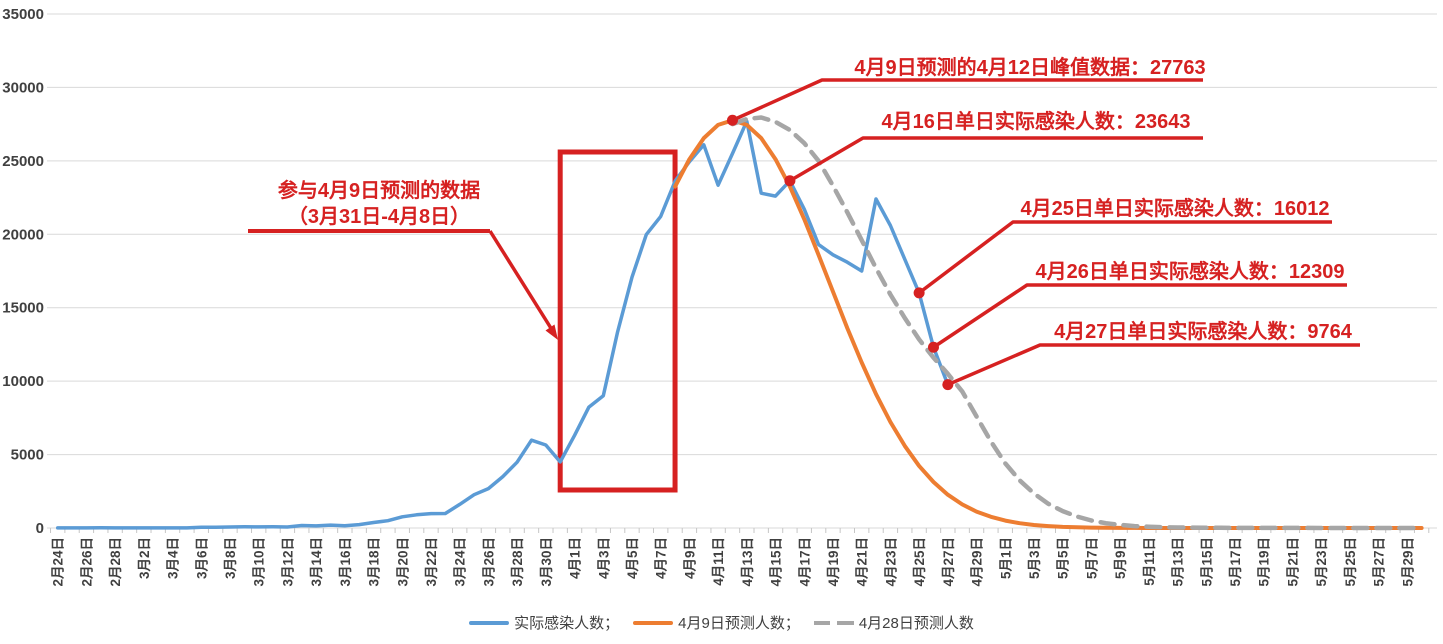  Describe the element at coordinates (23, 308) in the screenshot. I see `y-axis-tick-label: 15000` at that location.